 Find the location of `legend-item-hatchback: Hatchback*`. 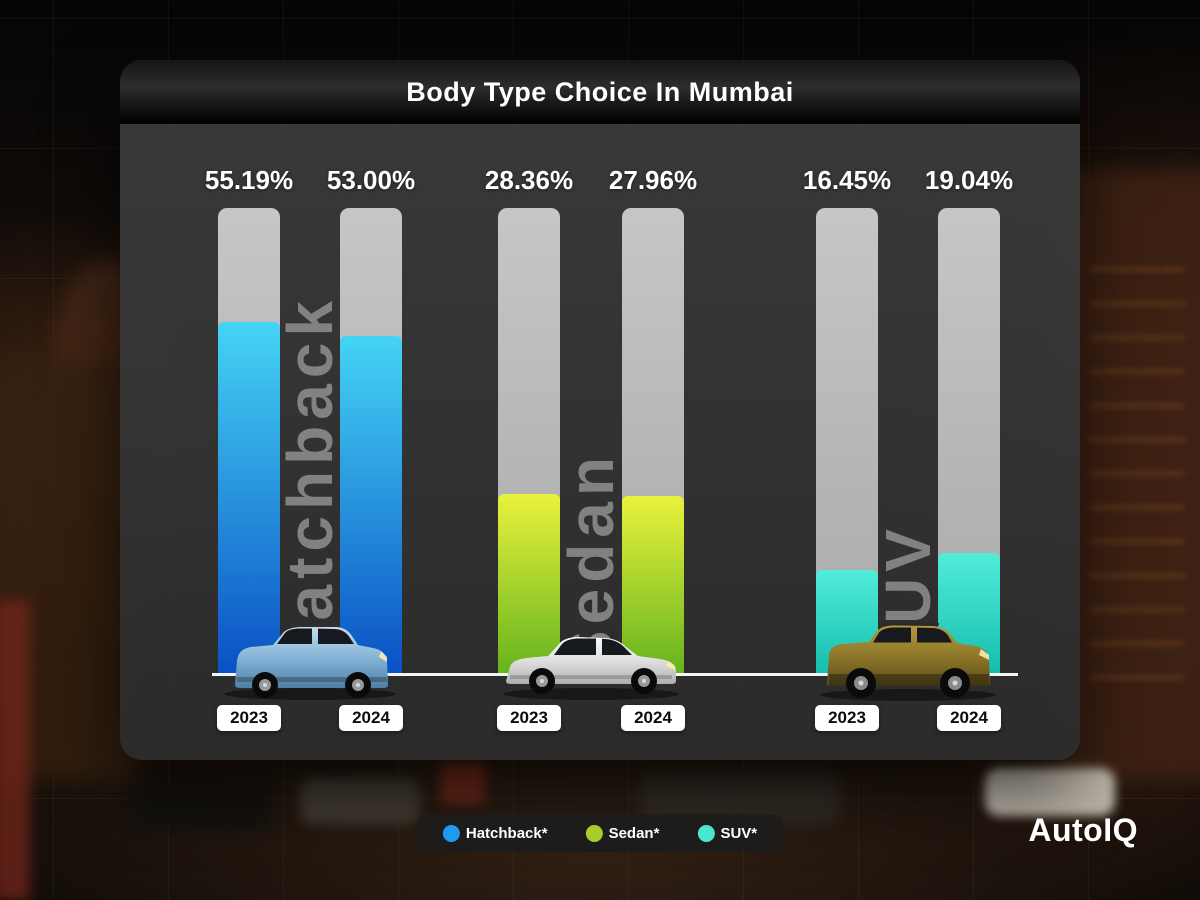

legend-item-hatchback: Hatchback* is located at coordinates (495, 833).